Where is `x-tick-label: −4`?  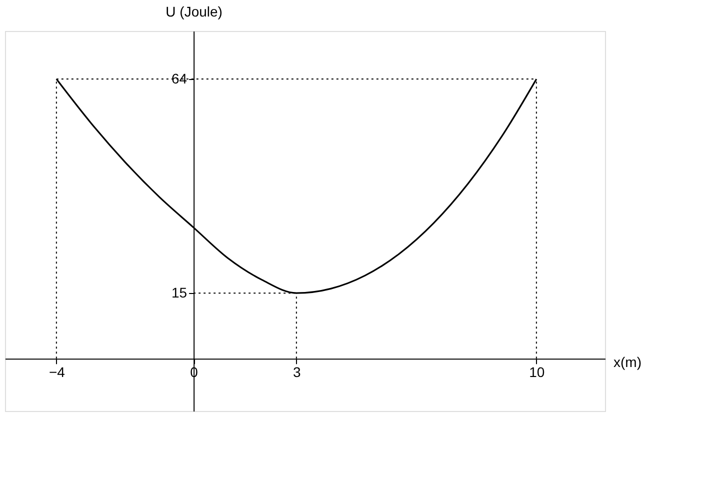 x-tick-label: −4 is located at coordinates (57, 372).